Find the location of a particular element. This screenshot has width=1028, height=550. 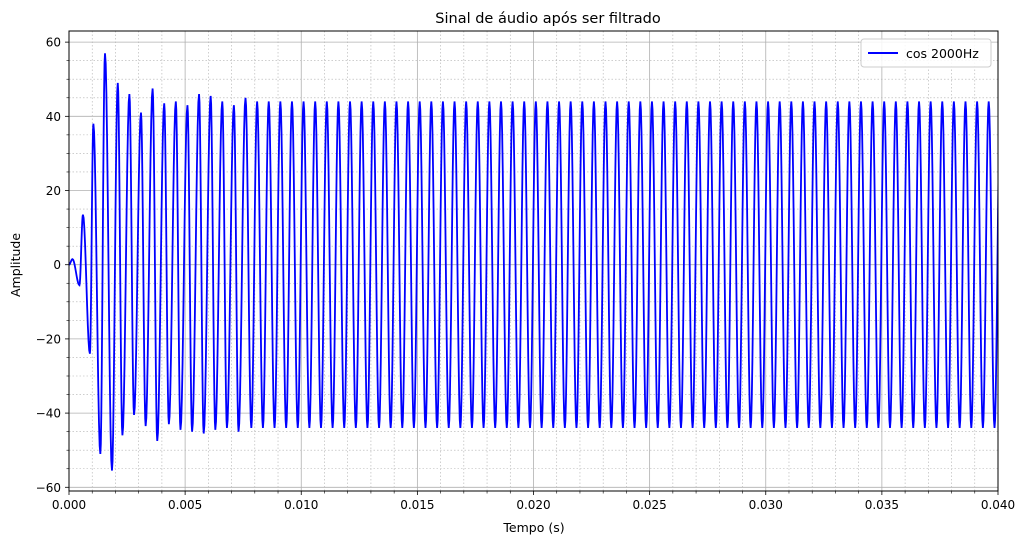

y-tick-label: −40 is located at coordinates (48, 414).